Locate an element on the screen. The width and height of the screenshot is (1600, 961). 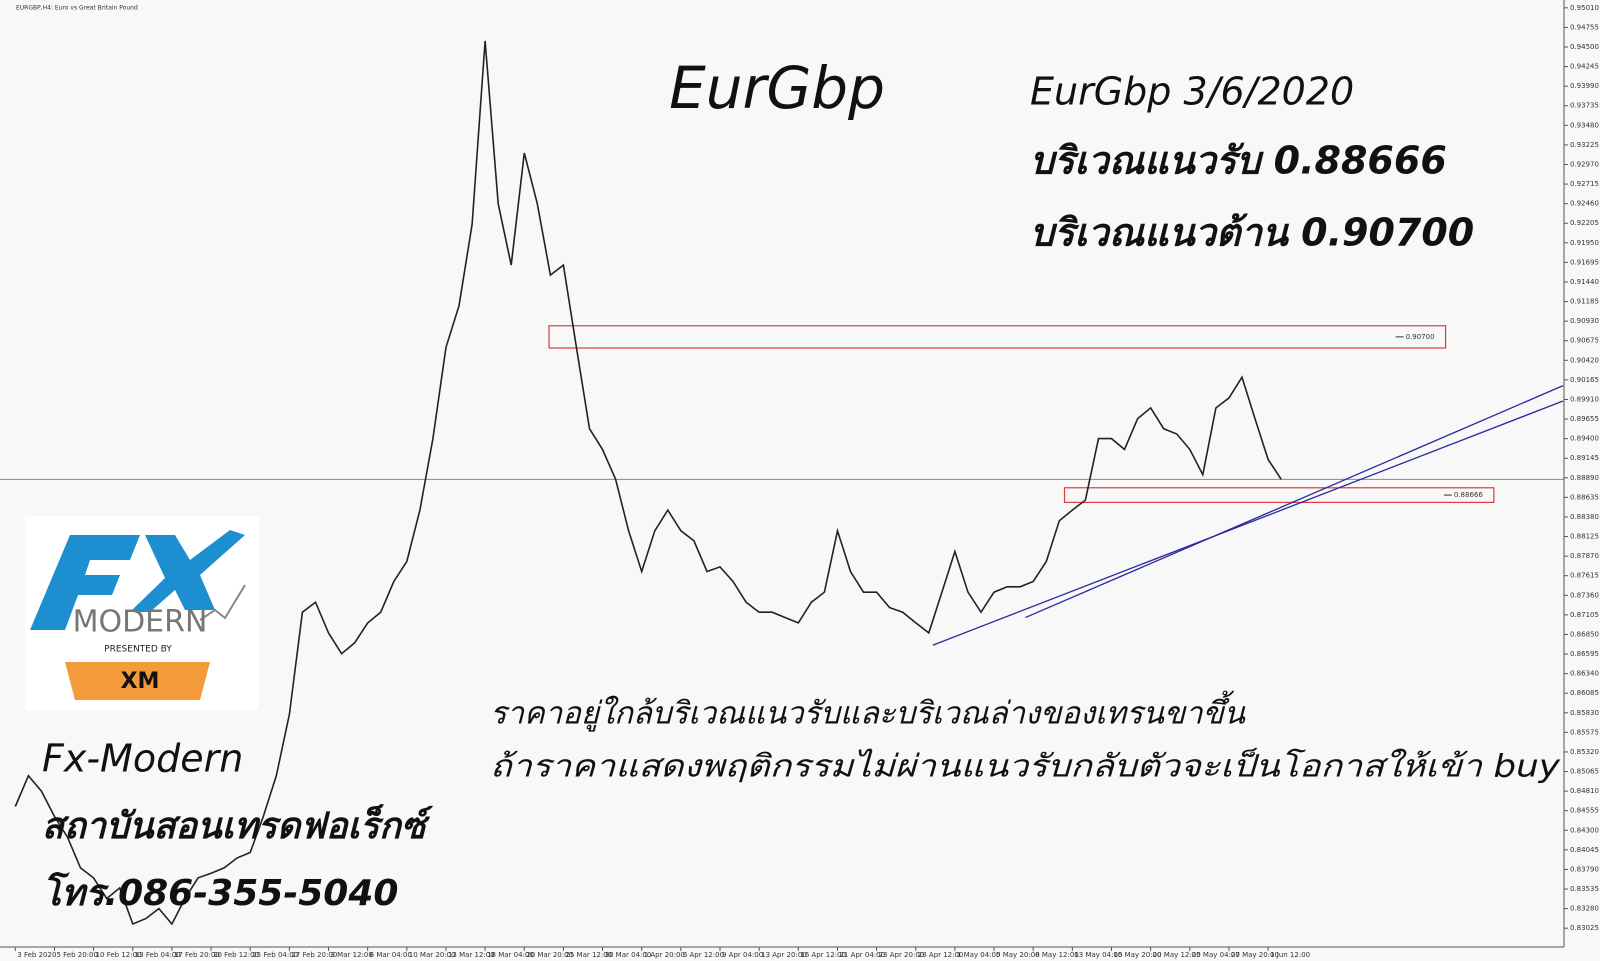
x-tick-label: 13 May 04:00 is located at coordinates (1098, 955).